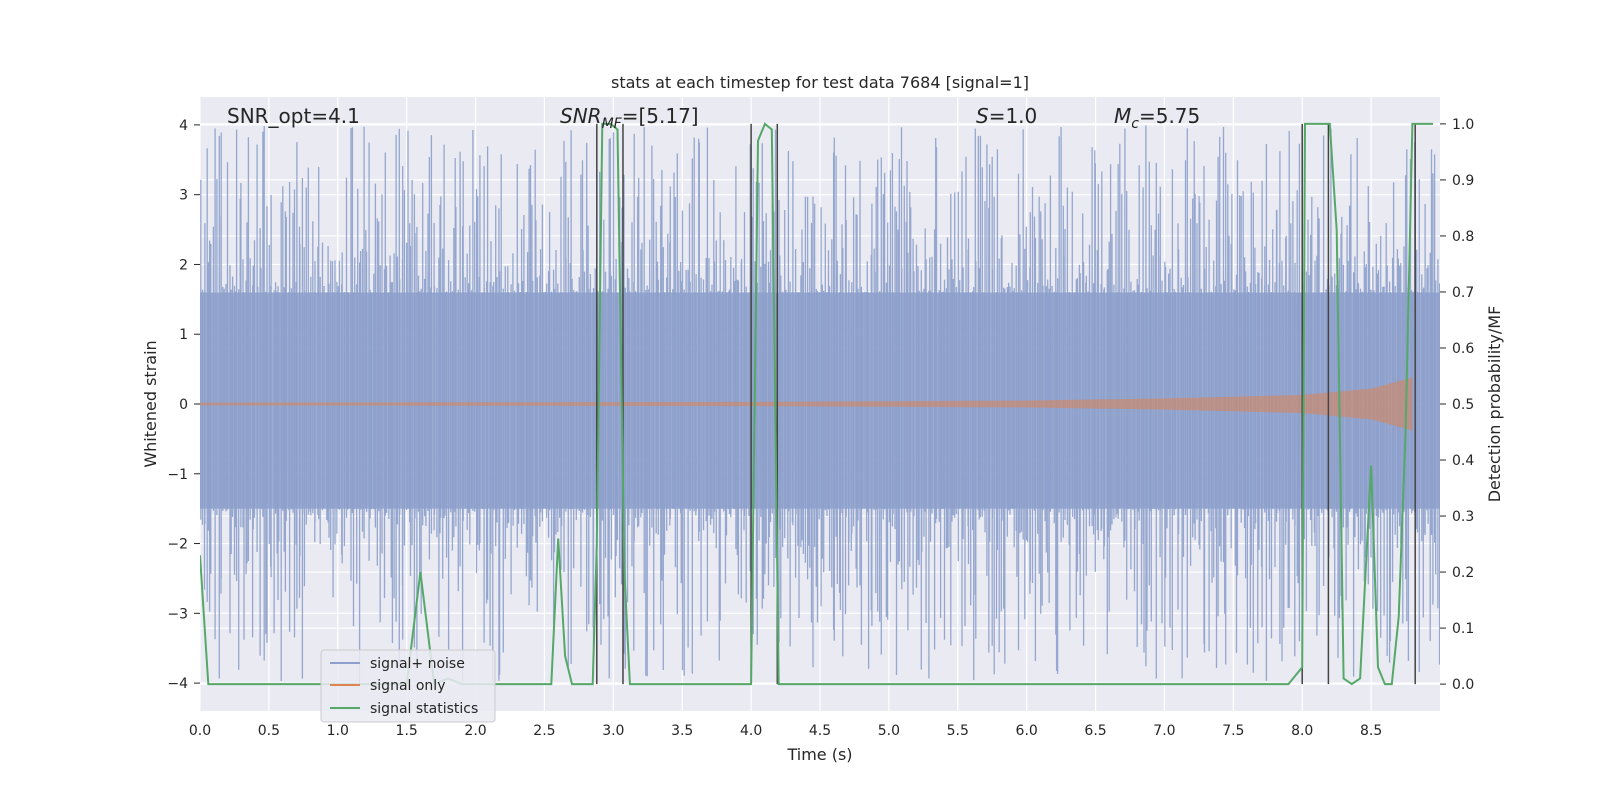 This screenshot has width=1600, height=800. What do you see at coordinates (1463, 125) in the screenshot?
I see `y2-tick-label: 1.0` at bounding box center [1463, 125].